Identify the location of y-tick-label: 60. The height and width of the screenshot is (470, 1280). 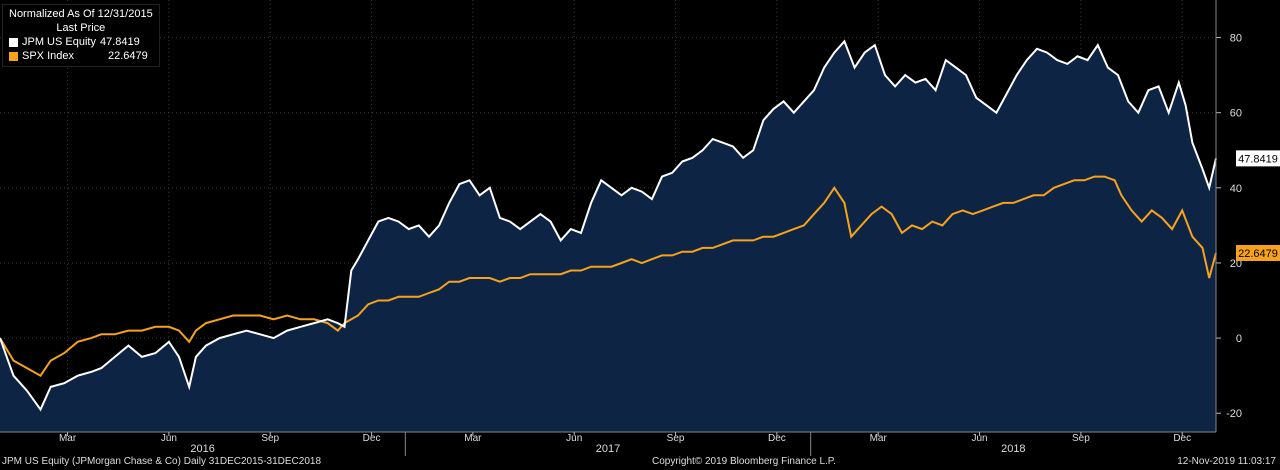
(1236, 114).